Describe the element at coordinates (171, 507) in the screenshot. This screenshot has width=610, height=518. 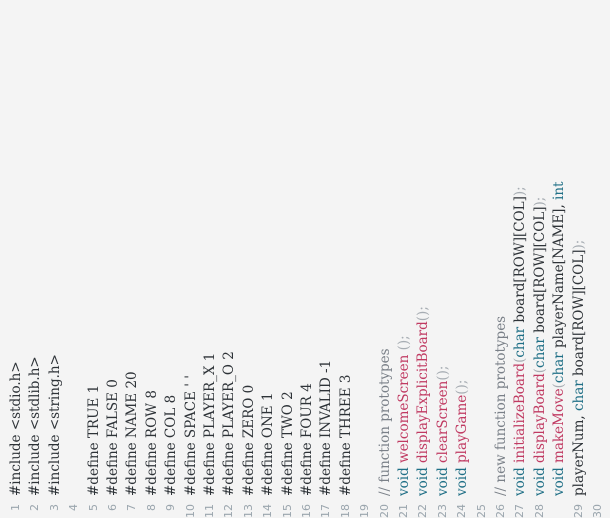
I see `line-number: 9` at that location.